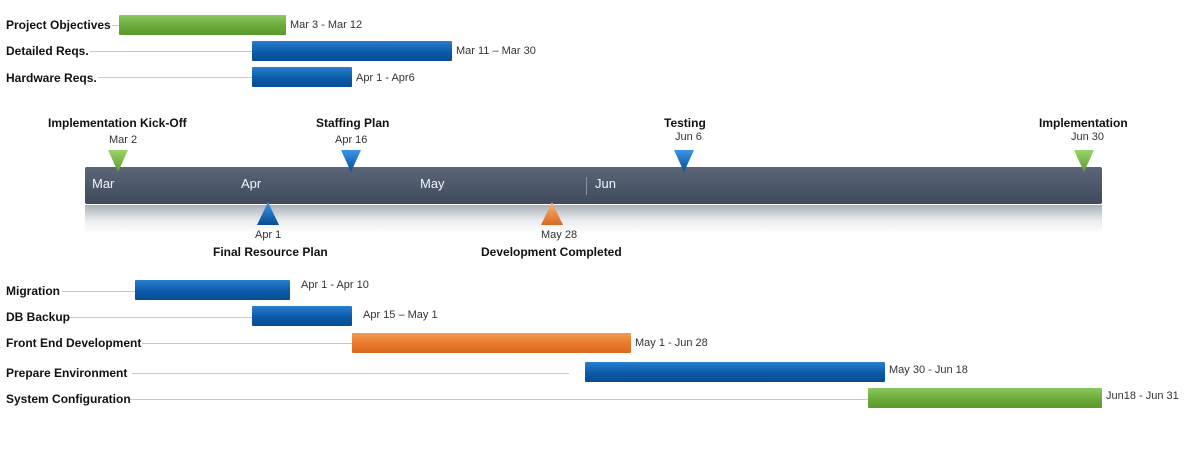 This screenshot has height=467, width=1185. Describe the element at coordinates (593, 185) in the screenshot. I see `timeline-bar` at that location.